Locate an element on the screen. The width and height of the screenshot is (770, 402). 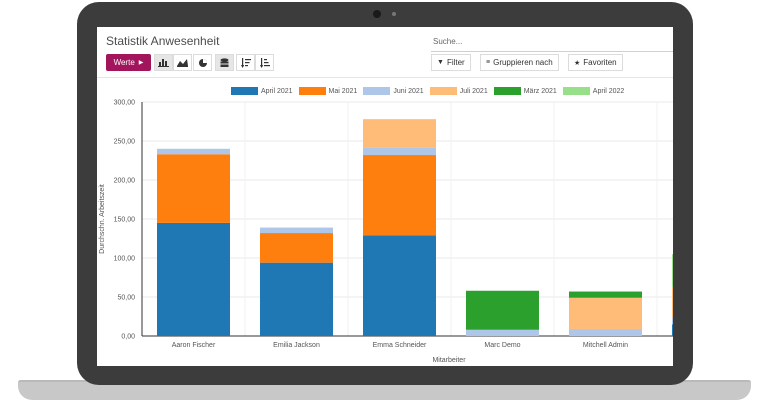
legend-item: April 2022 is located at coordinates (593, 91).